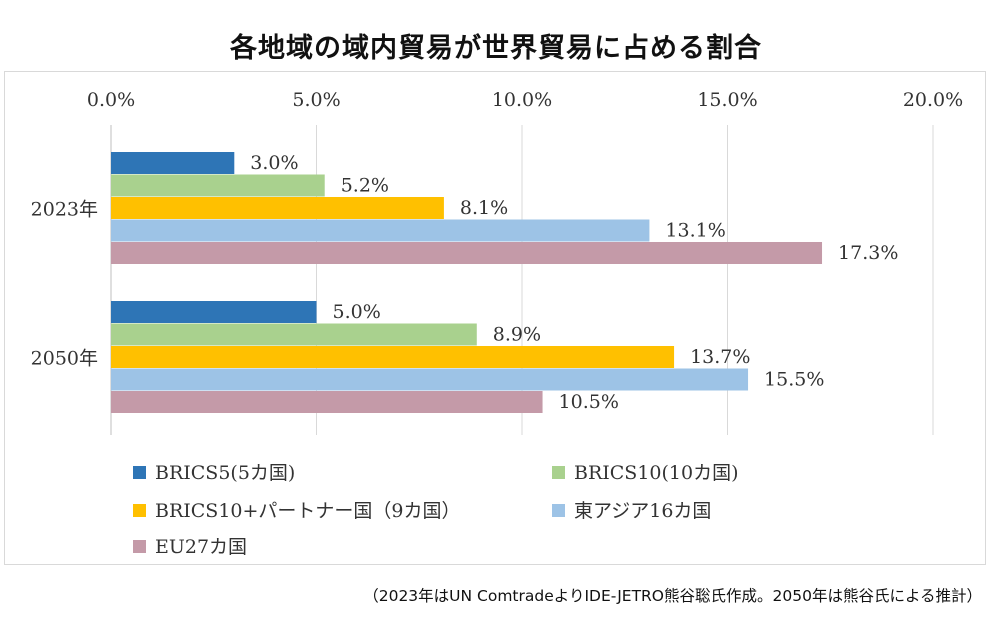  Describe the element at coordinates (316, 100) in the screenshot. I see `tick-label: 5.0%` at that location.